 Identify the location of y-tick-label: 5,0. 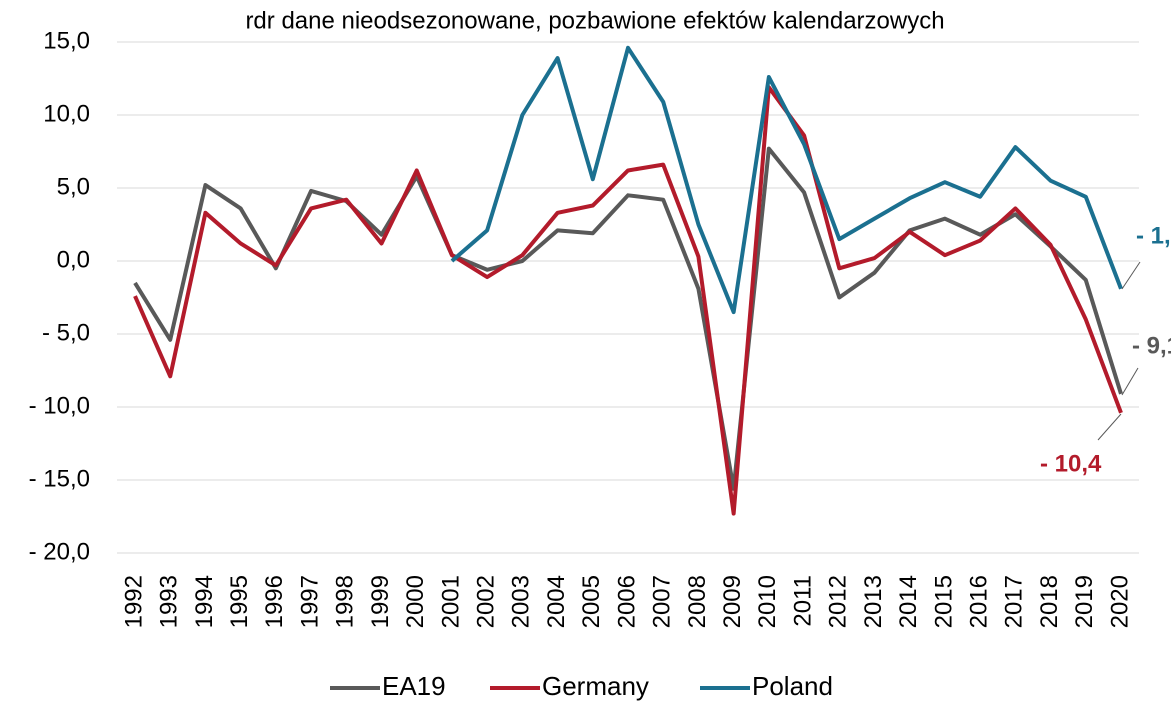
(73, 186).